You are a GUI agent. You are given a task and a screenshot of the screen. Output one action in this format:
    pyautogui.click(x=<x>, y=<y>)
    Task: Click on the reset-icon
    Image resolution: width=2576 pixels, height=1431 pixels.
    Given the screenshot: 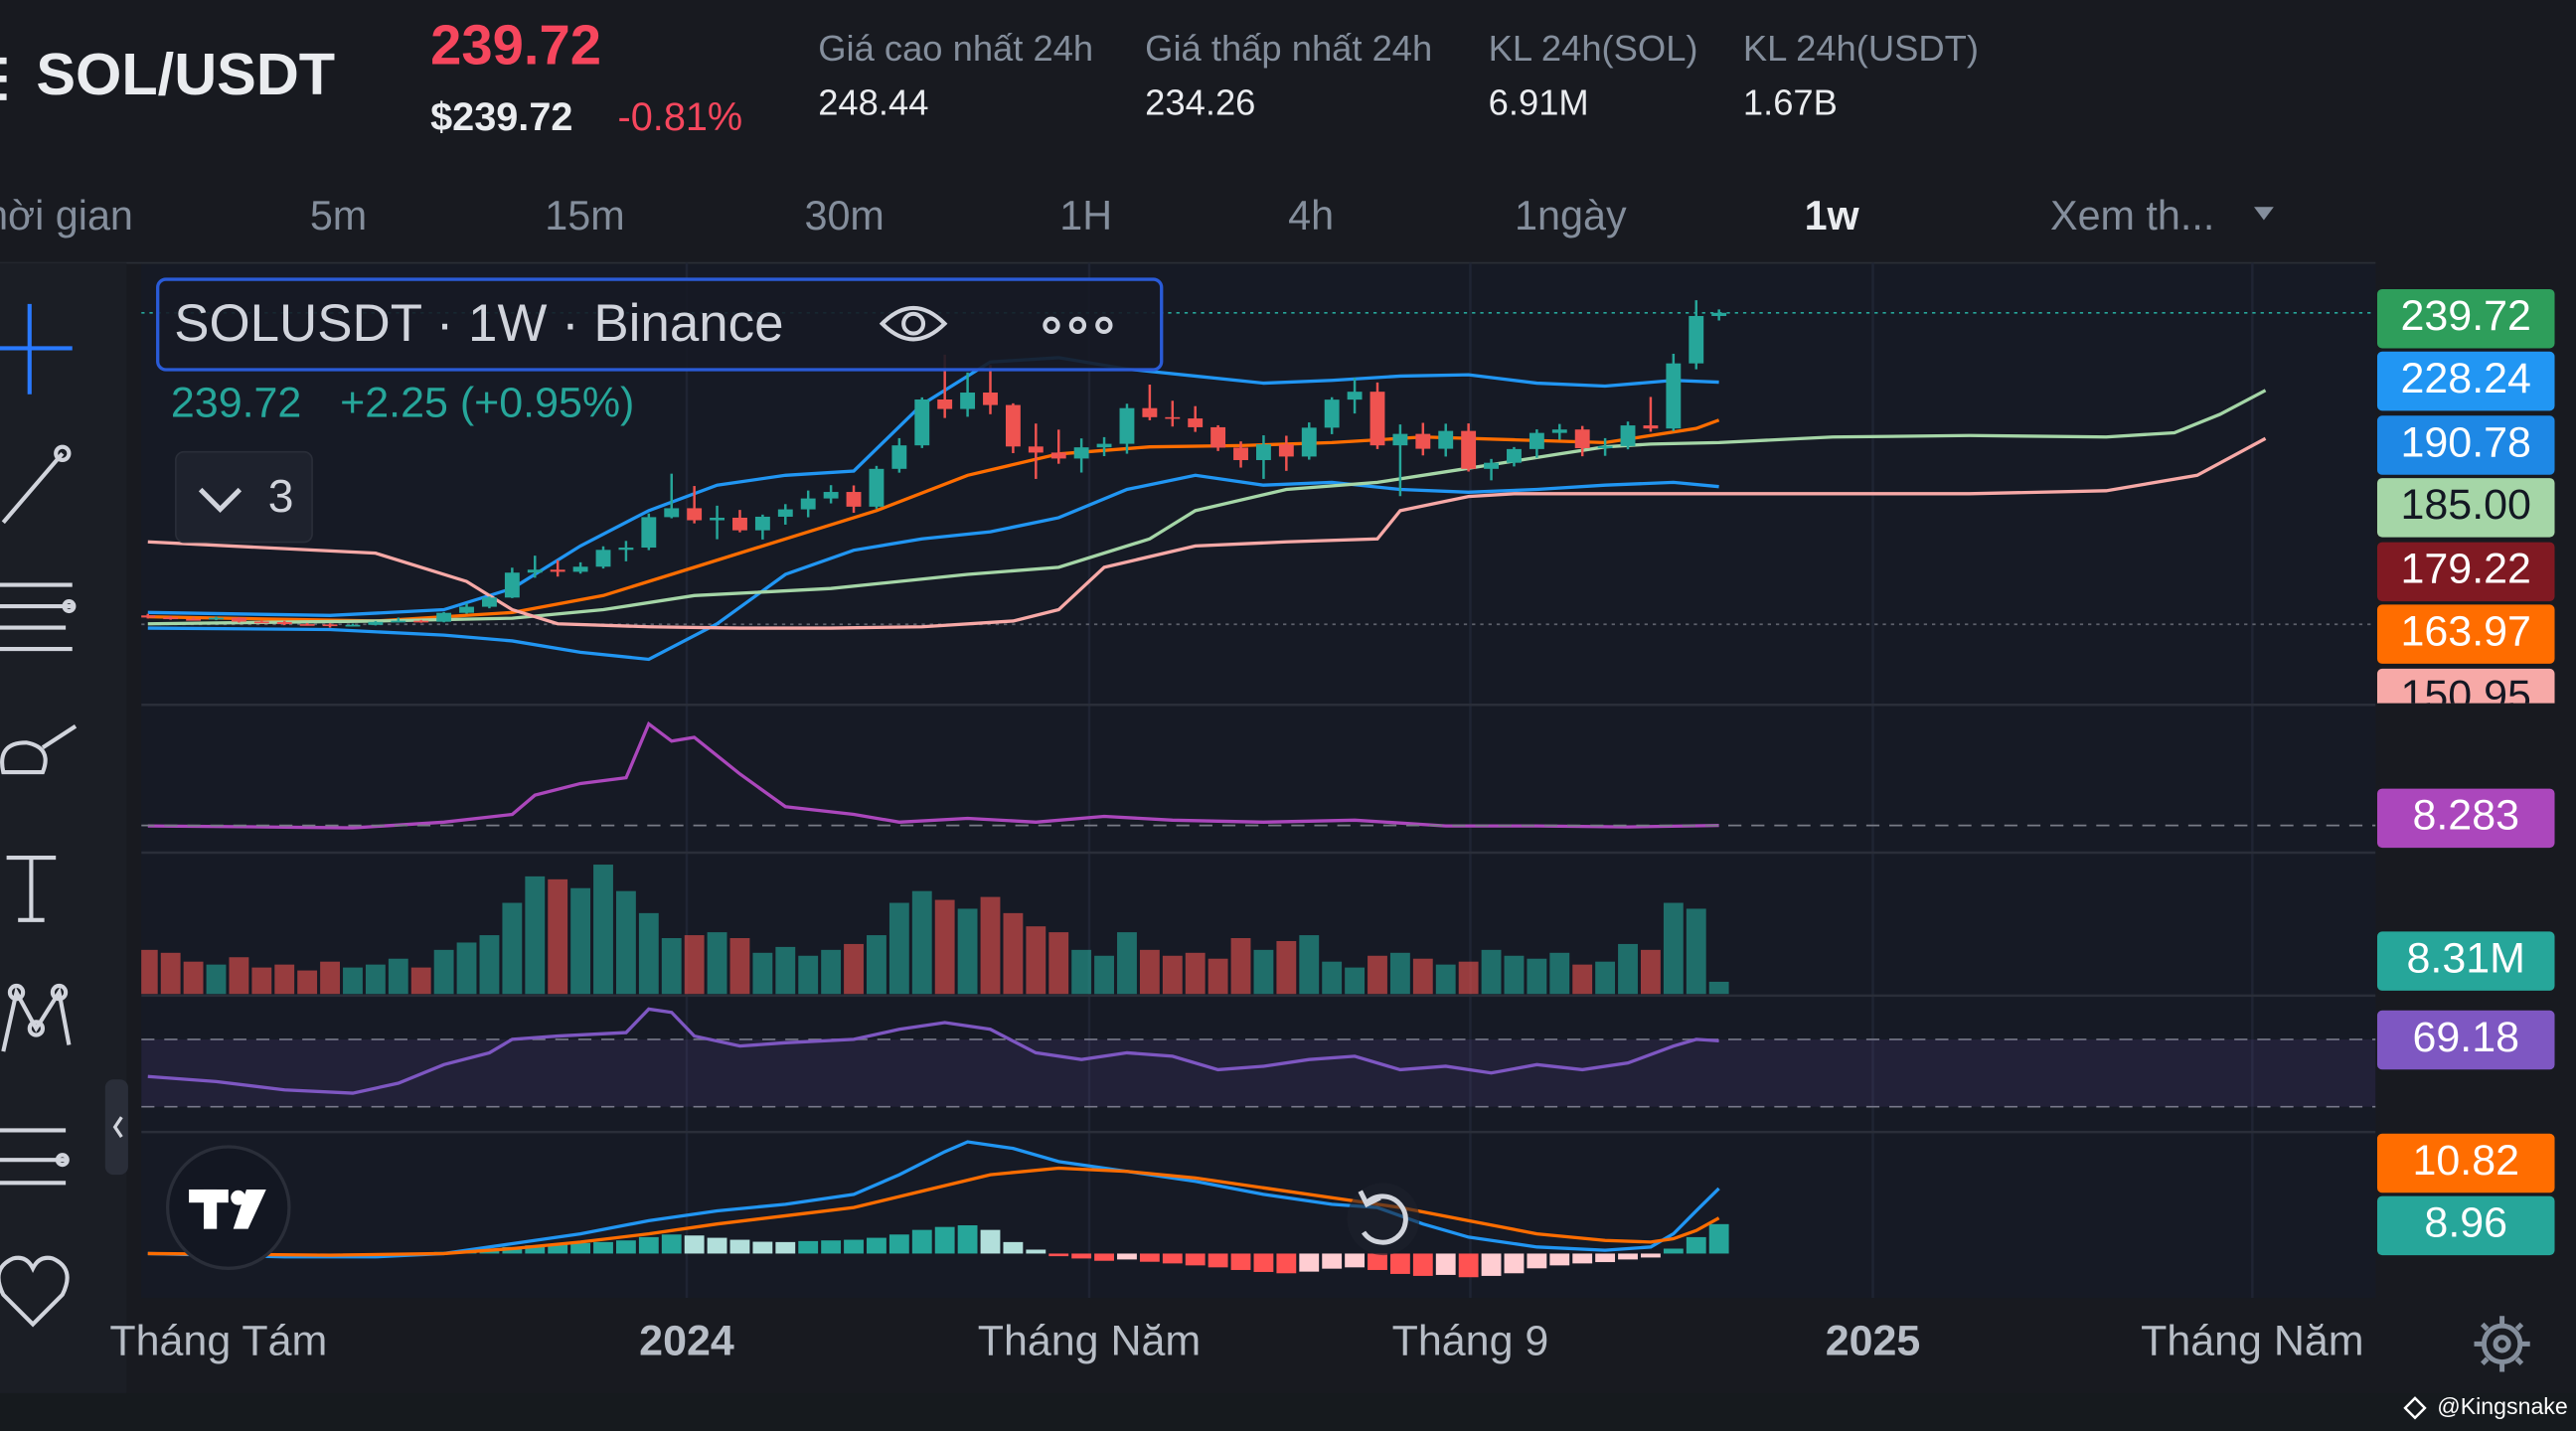 What is the action you would take?
    pyautogui.click(x=1383, y=1219)
    